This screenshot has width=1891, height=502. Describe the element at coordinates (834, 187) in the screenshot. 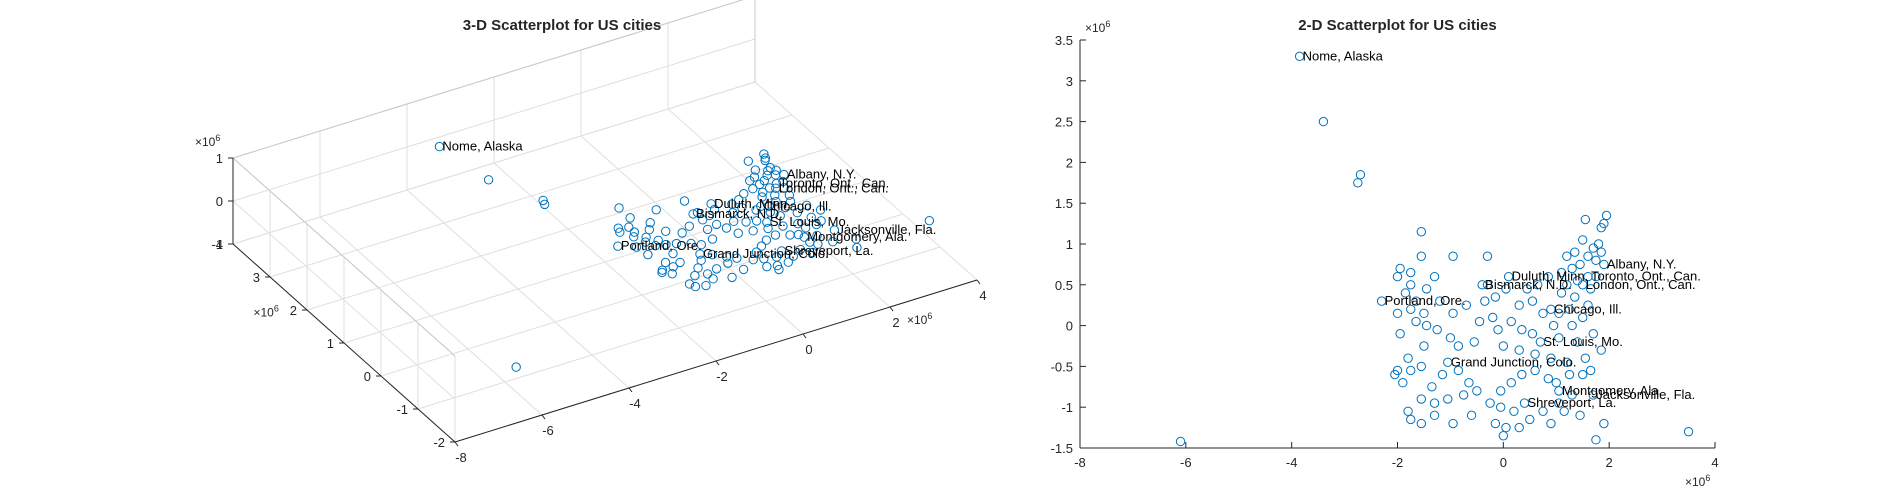

I see `city-label-3d: London, Ont., Can.` at that location.